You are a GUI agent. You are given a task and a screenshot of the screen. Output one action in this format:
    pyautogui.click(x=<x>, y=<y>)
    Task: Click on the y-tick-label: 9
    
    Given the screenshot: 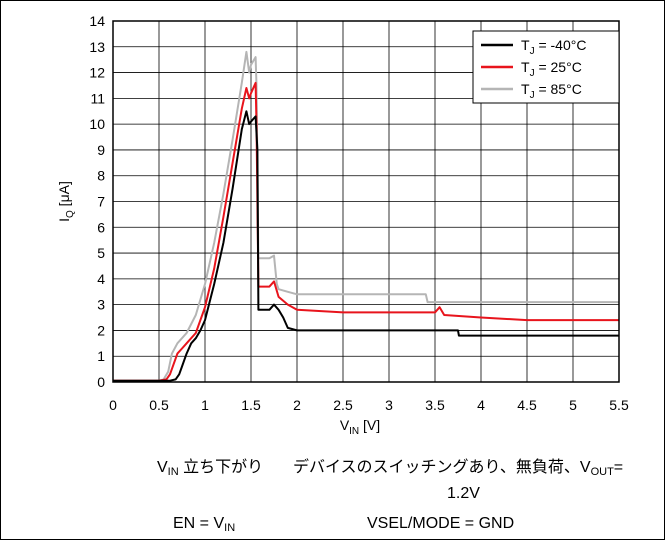 What is the action you would take?
    pyautogui.click(x=101, y=150)
    